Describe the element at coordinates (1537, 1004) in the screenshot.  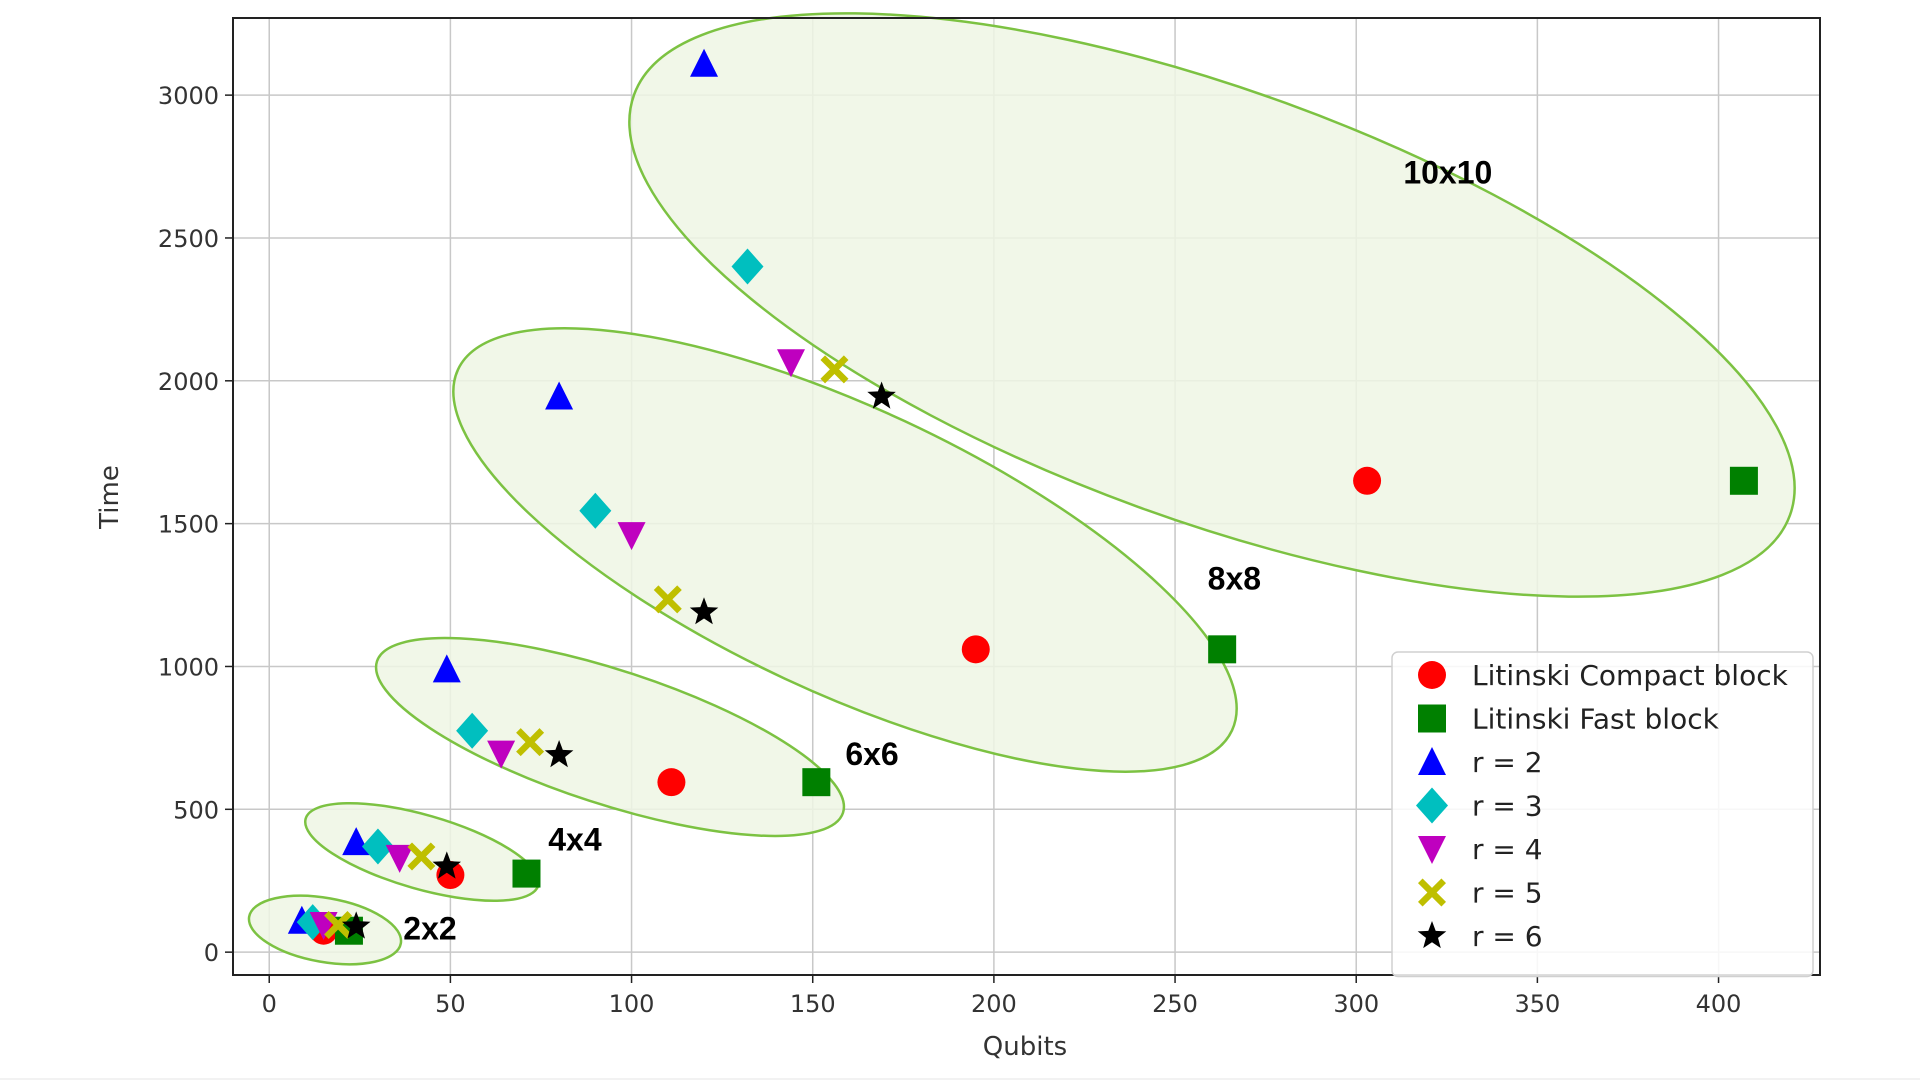
I see `x-tick-label: 350` at that location.